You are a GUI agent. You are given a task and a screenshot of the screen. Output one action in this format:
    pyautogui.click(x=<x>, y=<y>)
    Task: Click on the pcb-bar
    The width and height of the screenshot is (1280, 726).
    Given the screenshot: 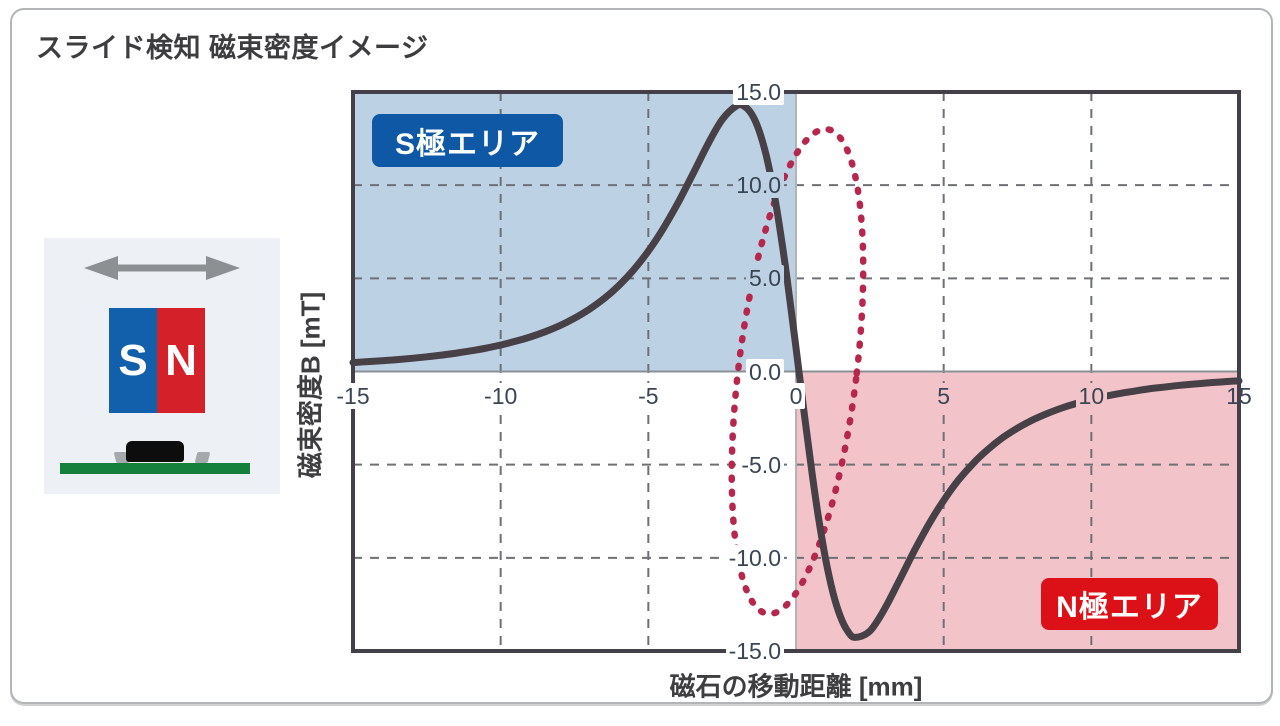 What is the action you would take?
    pyautogui.click(x=155, y=468)
    